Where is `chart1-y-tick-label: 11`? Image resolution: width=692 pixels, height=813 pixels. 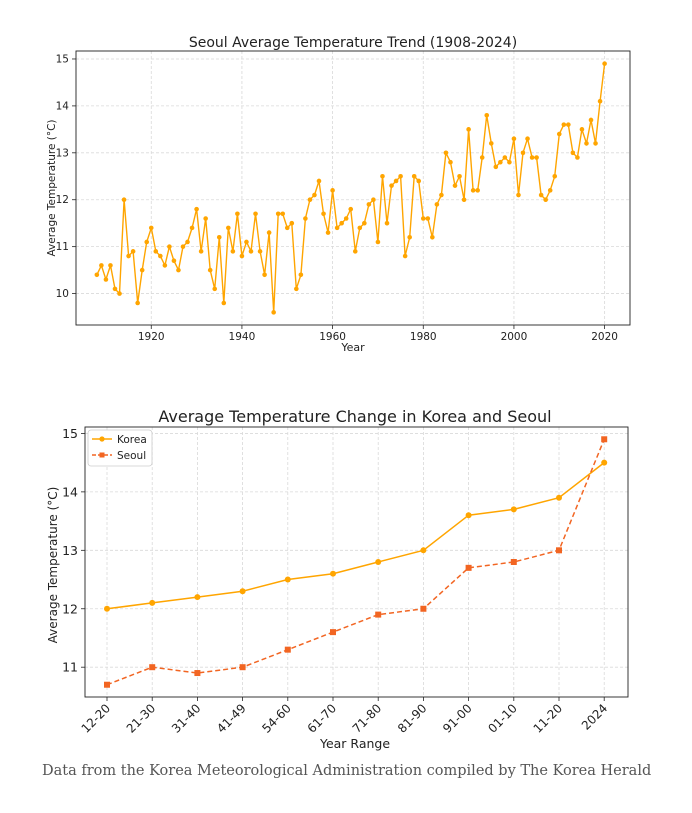
chart1-y-tick-label: 11 is located at coordinates (62, 247).